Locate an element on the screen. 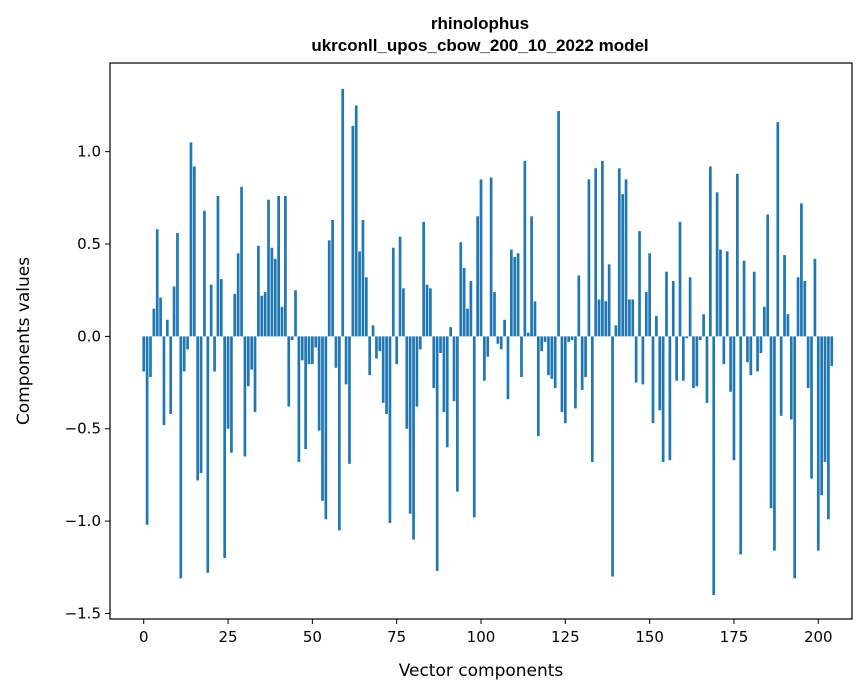 Image resolution: width=867 pixels, height=696 pixels. chart-subtitle: ukrconll_upos_cbow_200_10_2022 model is located at coordinates (479, 45).